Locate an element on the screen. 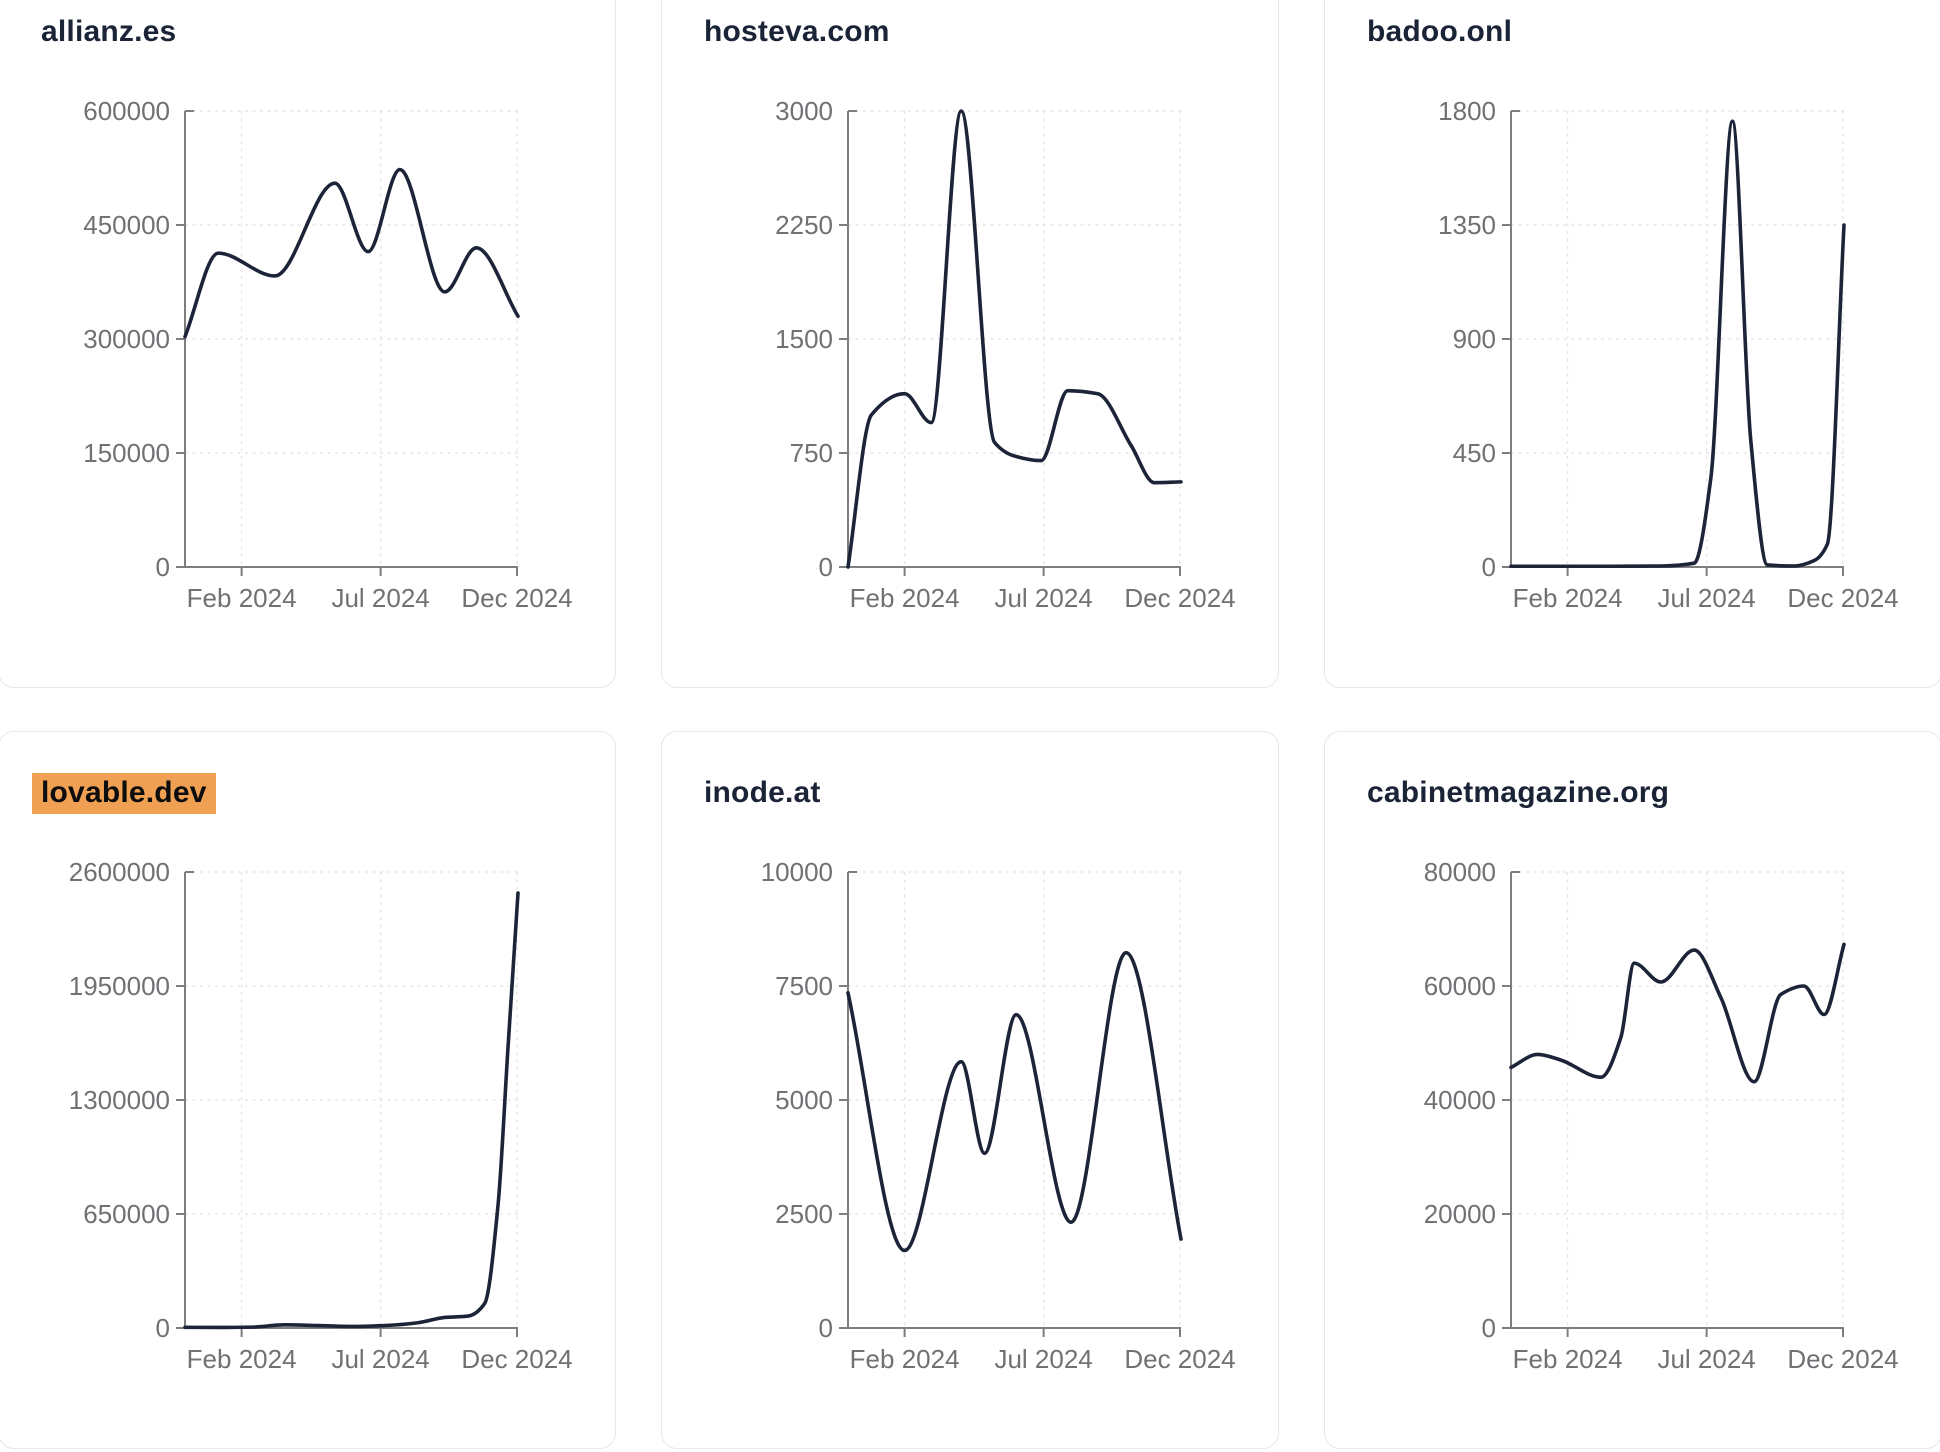  domain-title: allianz.es is located at coordinates (108, 32).